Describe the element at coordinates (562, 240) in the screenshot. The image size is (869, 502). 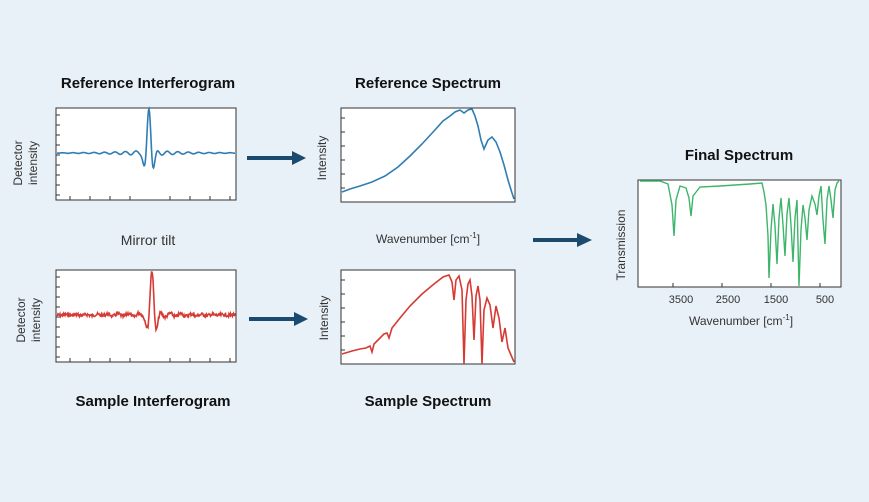
I see `arrow-final` at that location.